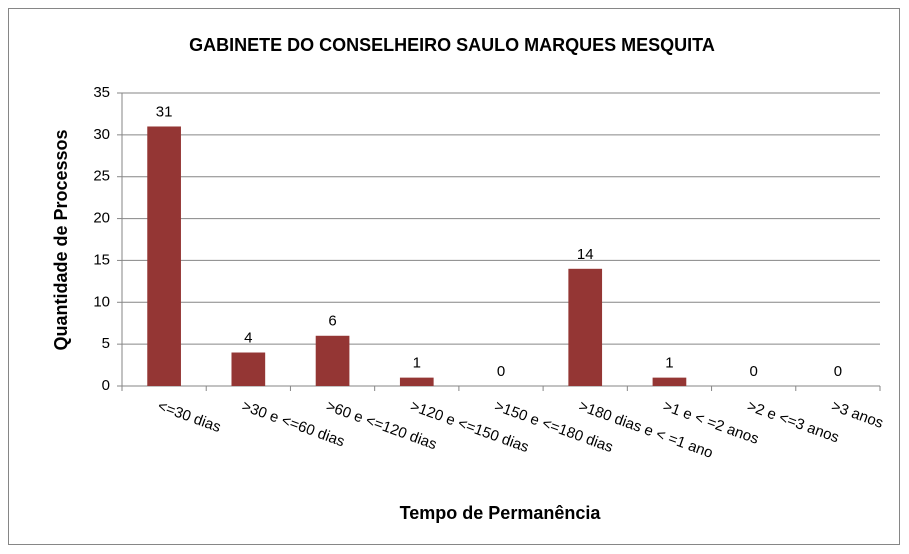 The width and height of the screenshot is (909, 554). Describe the element at coordinates (106, 385) in the screenshot. I see `y-tick-label: 0` at that location.